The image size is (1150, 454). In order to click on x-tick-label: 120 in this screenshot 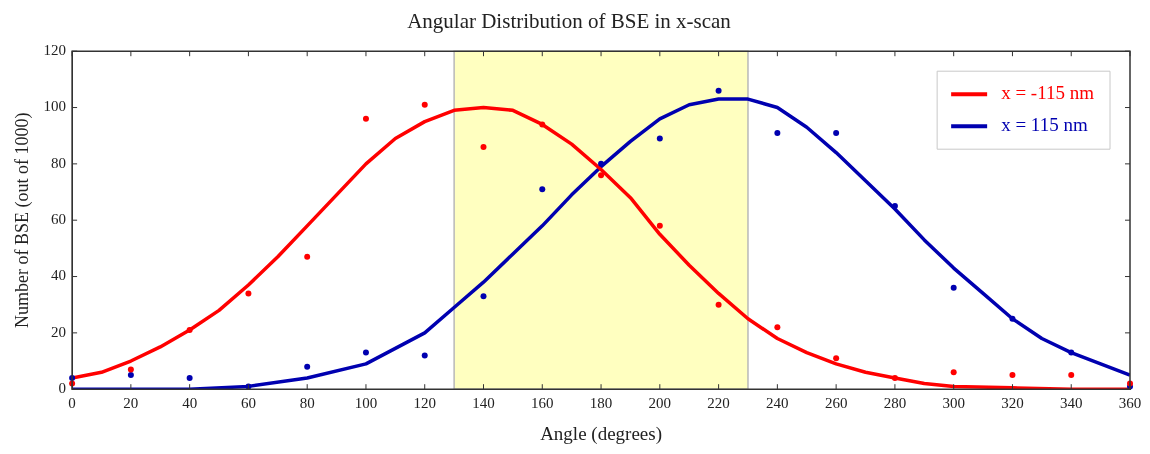, I will do `click(424, 403)`.